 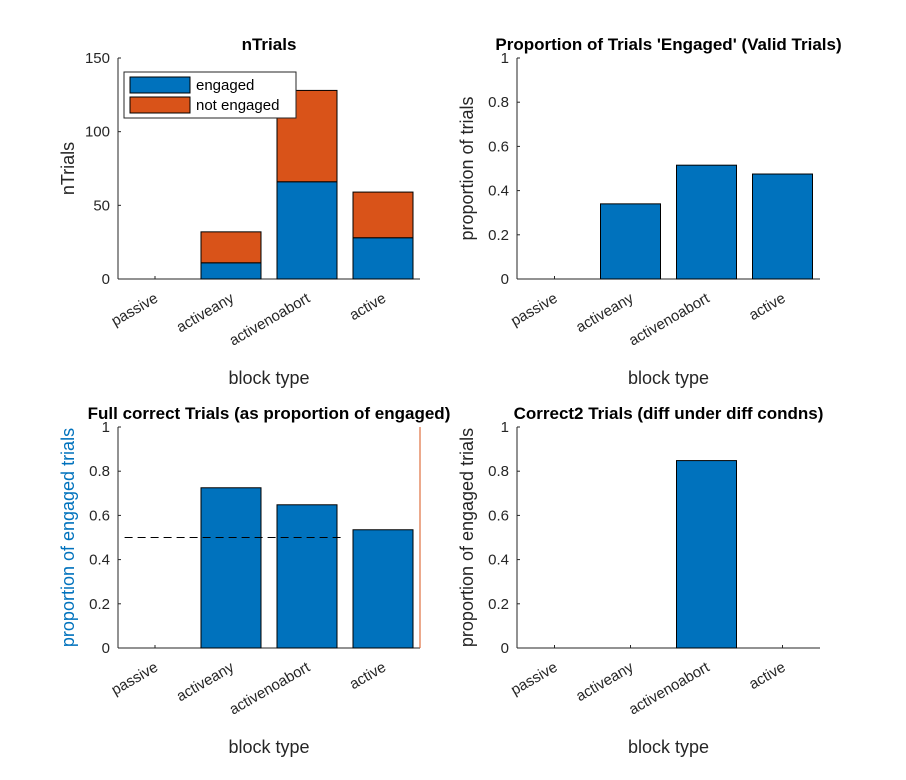 What do you see at coordinates (210, 95) in the screenshot?
I see `legend: engaged not engaged` at bounding box center [210, 95].